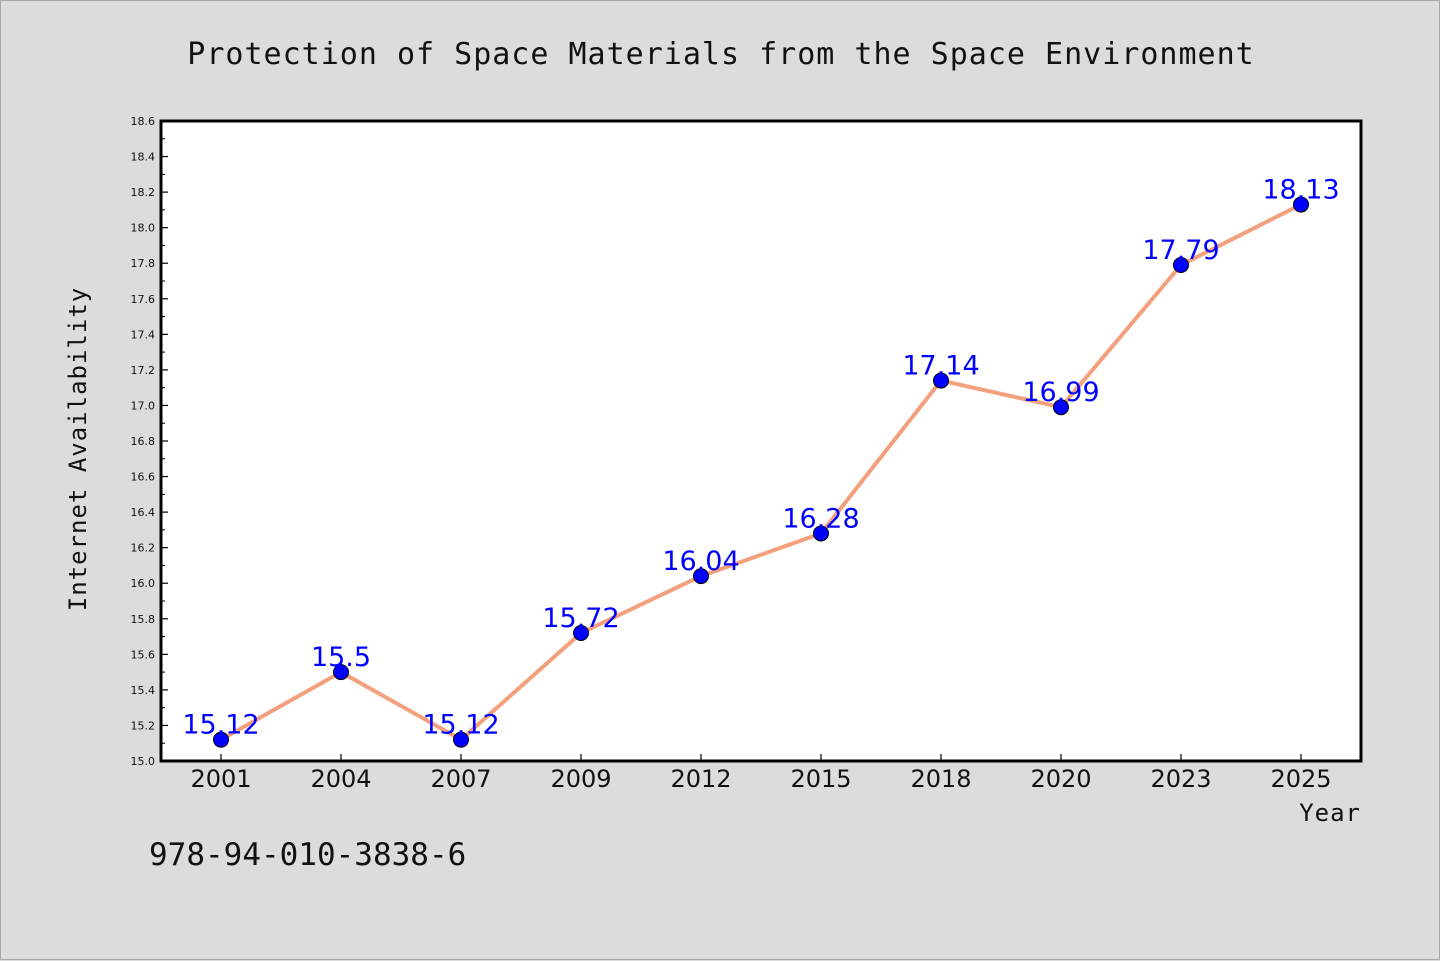  Describe the element at coordinates (307, 855) in the screenshot. I see `isbn-text: 978-94-010-3838-6` at that location.